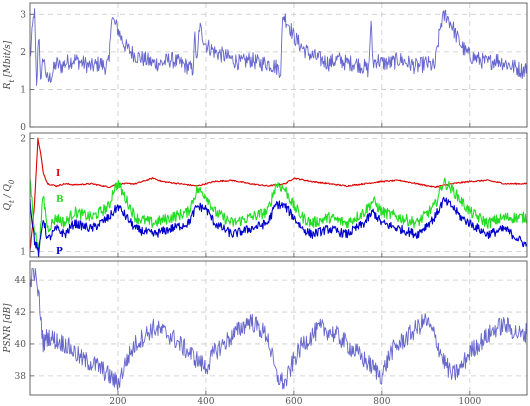 The width and height of the screenshot is (530, 406). I want to click on y-axis-label: Rt [Mbit/s], so click(9, 65).